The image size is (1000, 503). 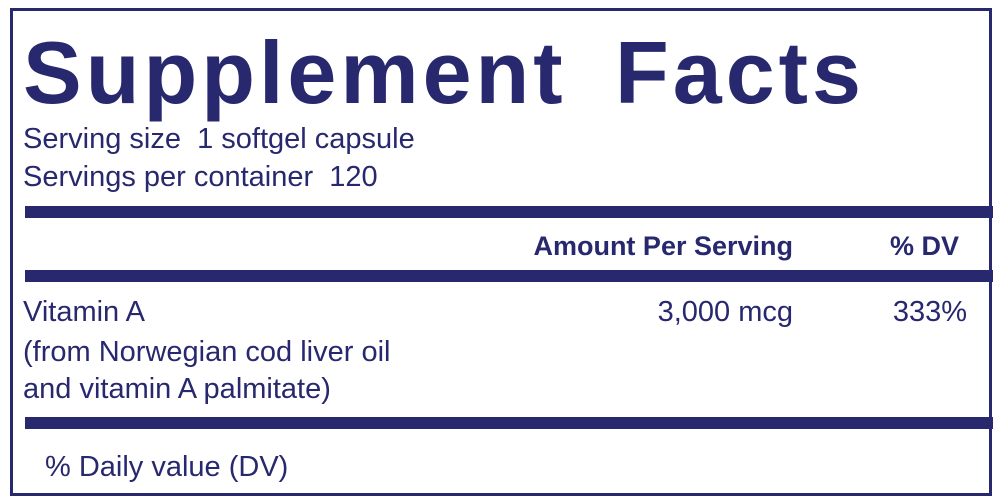 What do you see at coordinates (167, 467) in the screenshot?
I see `footnote: % Daily value (DV)` at bounding box center [167, 467].